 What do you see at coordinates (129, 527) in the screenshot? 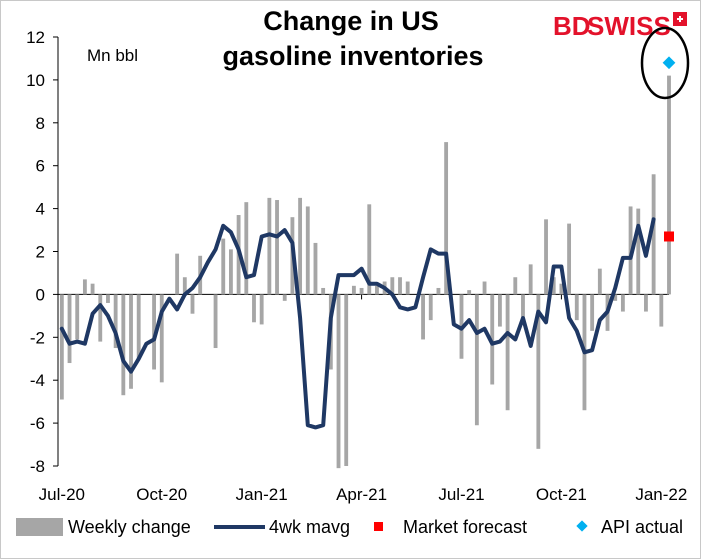
I see `legend-weekly-label: Weekly change` at bounding box center [129, 527].